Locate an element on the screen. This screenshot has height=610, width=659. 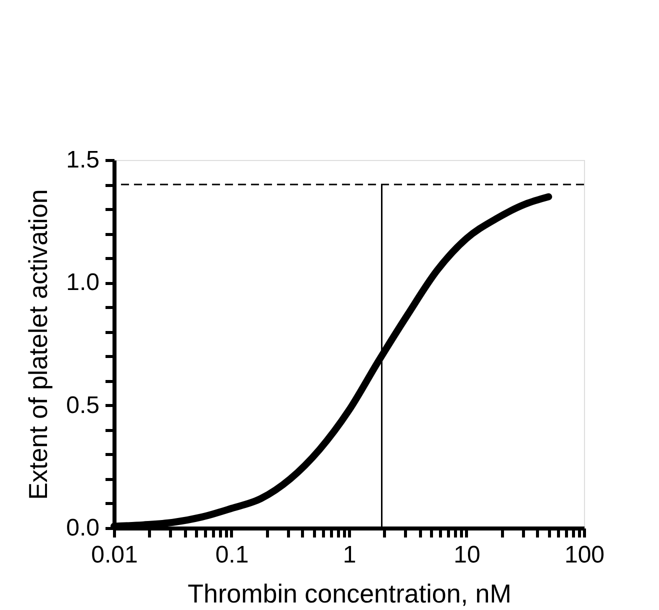
y-tick-label: 0.0 is located at coordinates (83, 528).